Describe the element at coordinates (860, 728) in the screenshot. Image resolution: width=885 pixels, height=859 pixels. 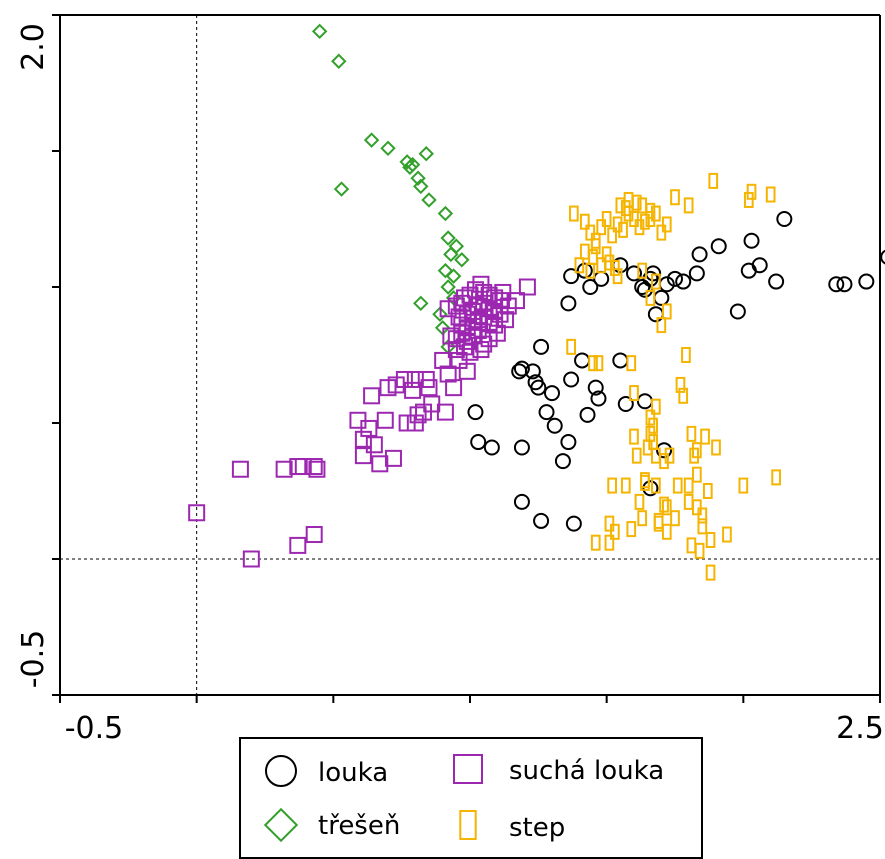
I see `x-tick-label-max: 2.5` at that location.